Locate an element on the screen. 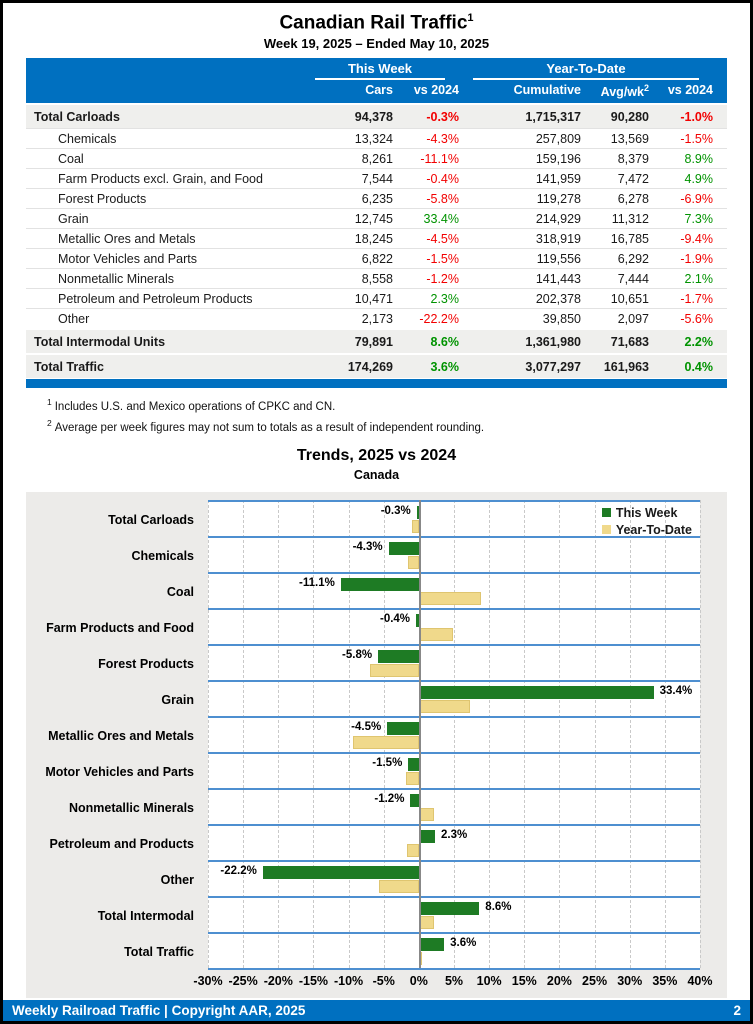 Image resolution: width=753 pixels, height=1024 pixels. column-header-cumulative: Cumulative is located at coordinates (547, 90).